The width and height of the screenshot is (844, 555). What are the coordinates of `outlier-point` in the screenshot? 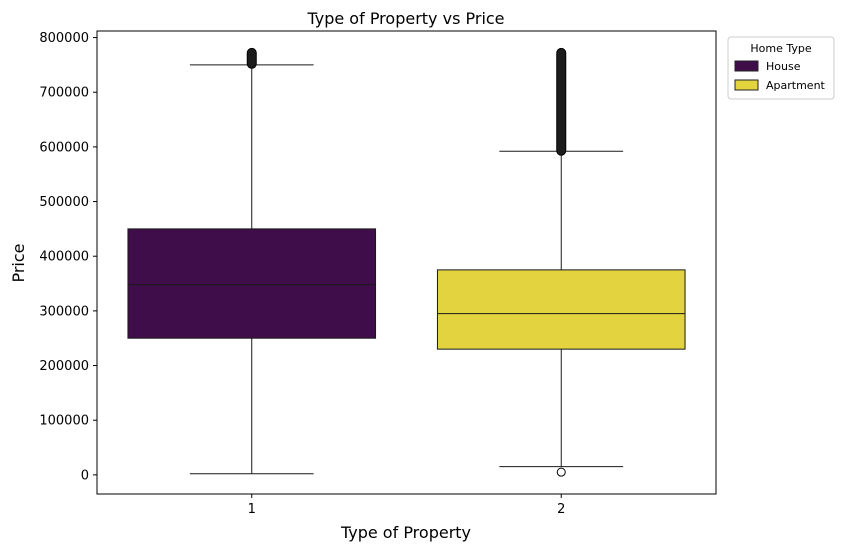 It's located at (561, 472).